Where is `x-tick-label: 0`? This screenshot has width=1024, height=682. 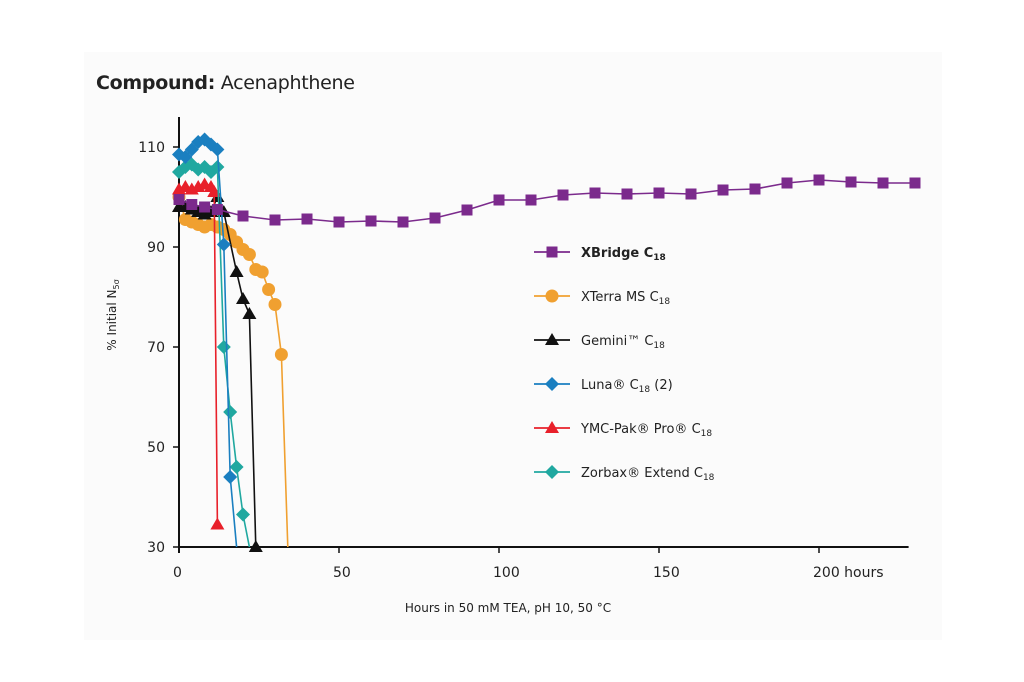
x-tick-label: 0 is located at coordinates (177, 573).